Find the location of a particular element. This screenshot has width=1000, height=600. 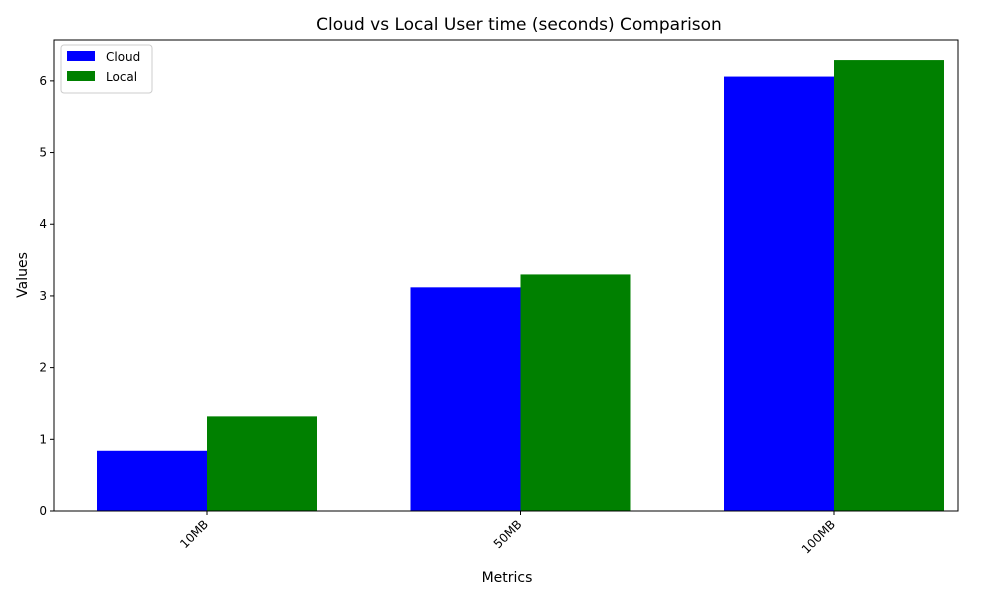

legend-swatch-local is located at coordinates (81, 76).